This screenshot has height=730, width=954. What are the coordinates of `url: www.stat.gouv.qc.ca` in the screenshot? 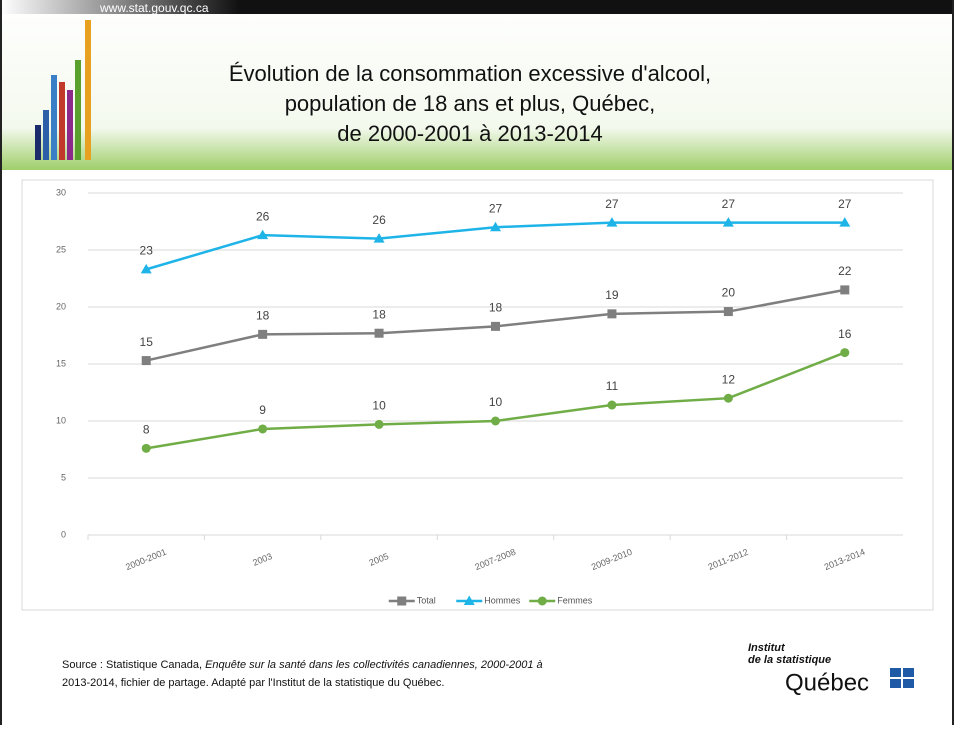 It's located at (154, 8).